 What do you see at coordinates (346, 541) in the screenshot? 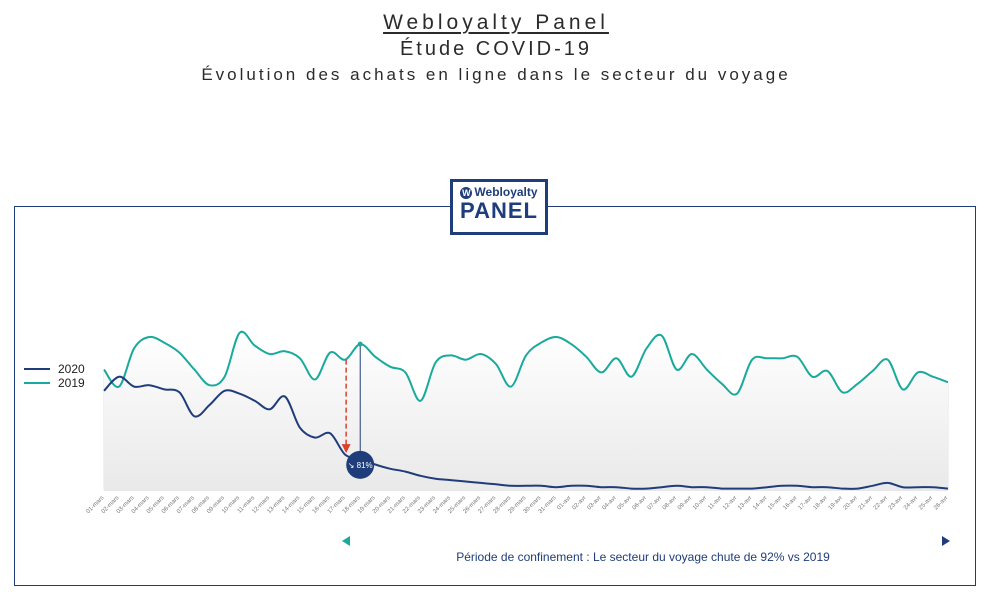
I see `arrow-left-icon` at bounding box center [346, 541].